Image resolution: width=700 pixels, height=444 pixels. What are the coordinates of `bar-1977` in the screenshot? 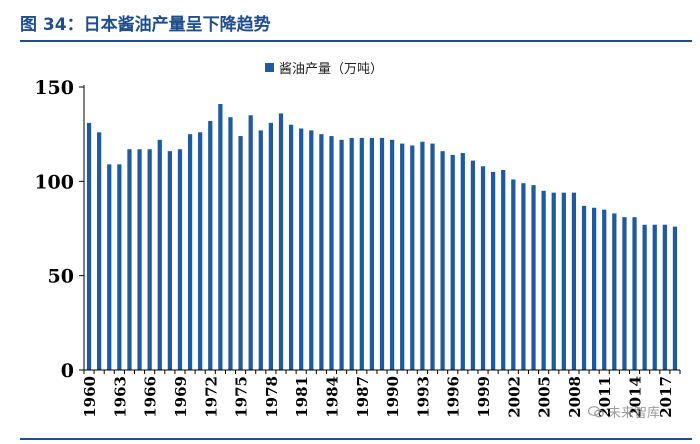 It's located at (260, 250).